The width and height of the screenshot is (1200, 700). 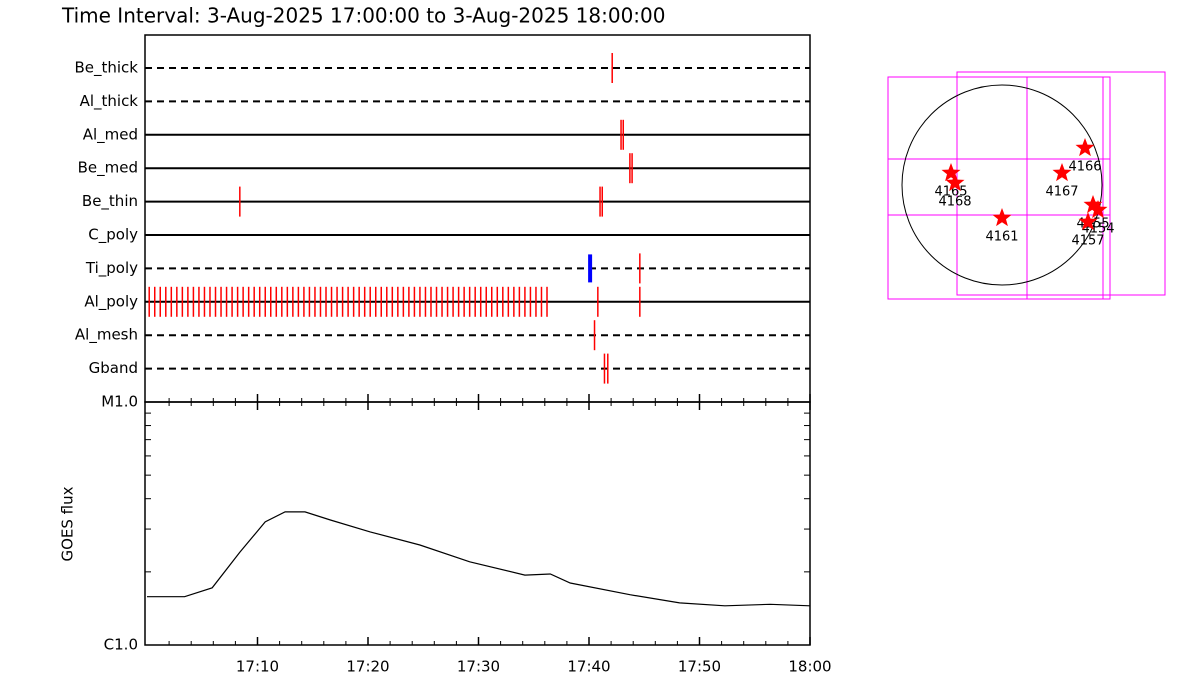 I want to click on row-label: Al_mesh, so click(x=106, y=335).